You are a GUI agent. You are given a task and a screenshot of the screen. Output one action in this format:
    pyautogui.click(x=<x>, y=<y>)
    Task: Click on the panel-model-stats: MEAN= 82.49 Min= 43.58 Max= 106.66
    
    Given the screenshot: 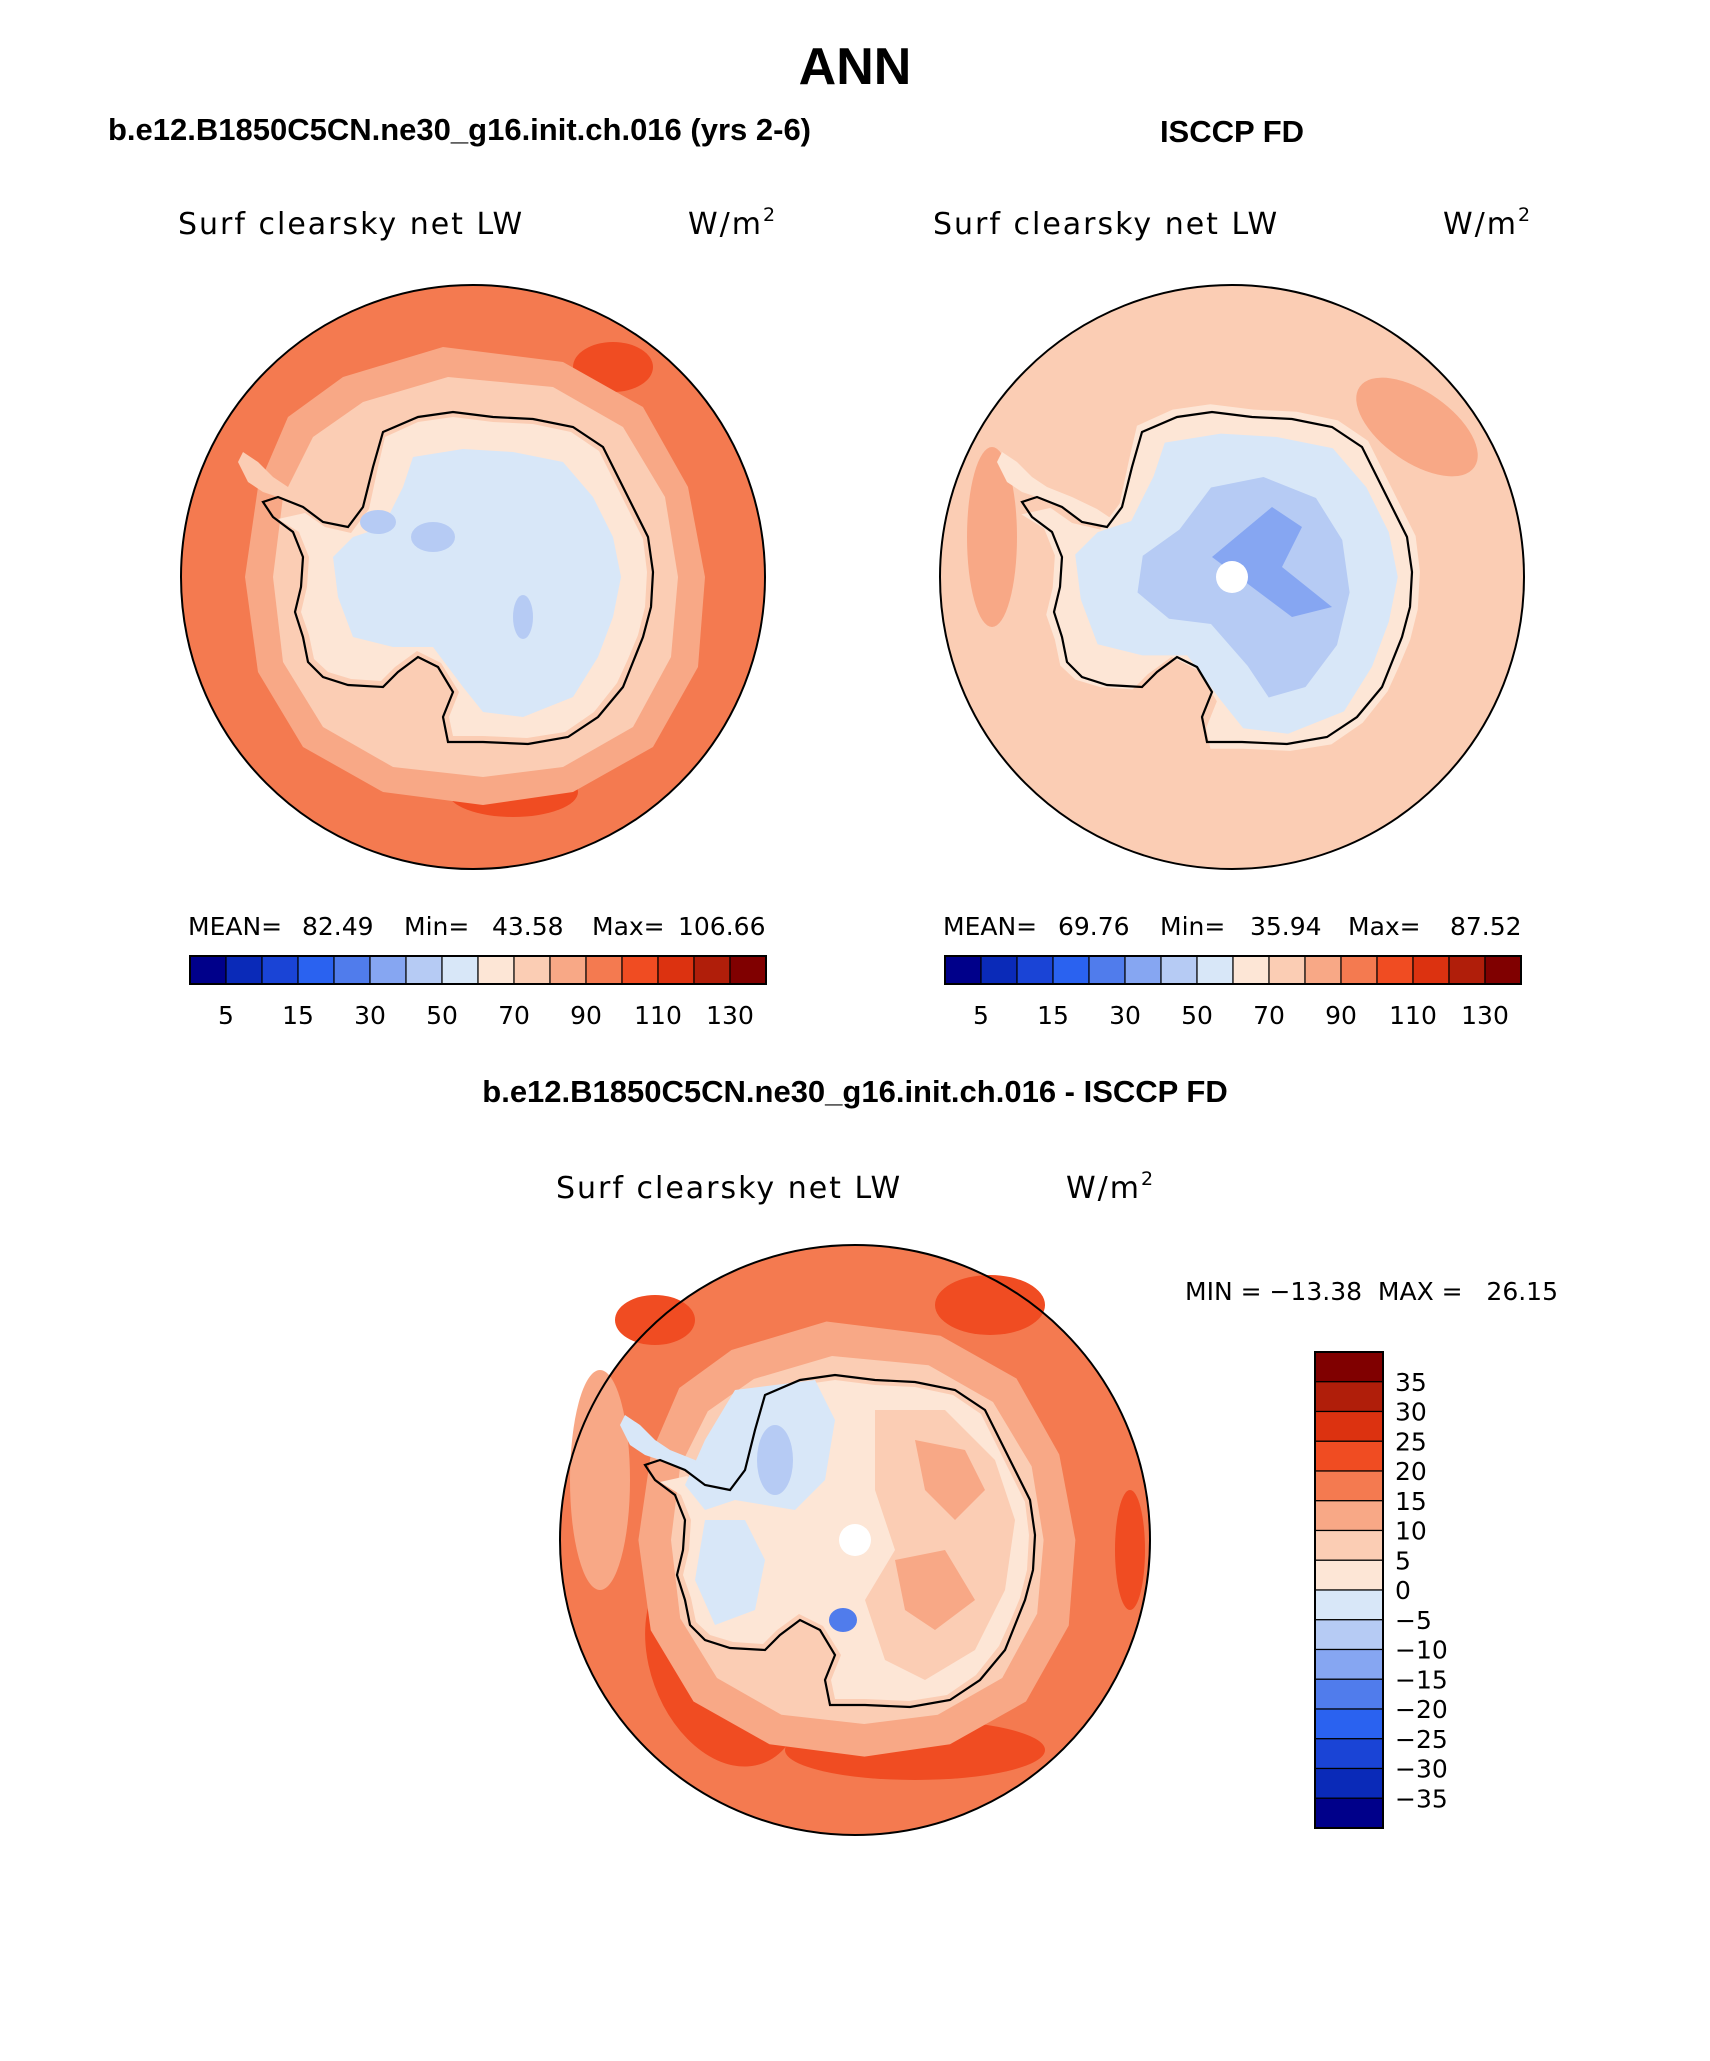 What is the action you would take?
    pyautogui.click(x=476, y=926)
    